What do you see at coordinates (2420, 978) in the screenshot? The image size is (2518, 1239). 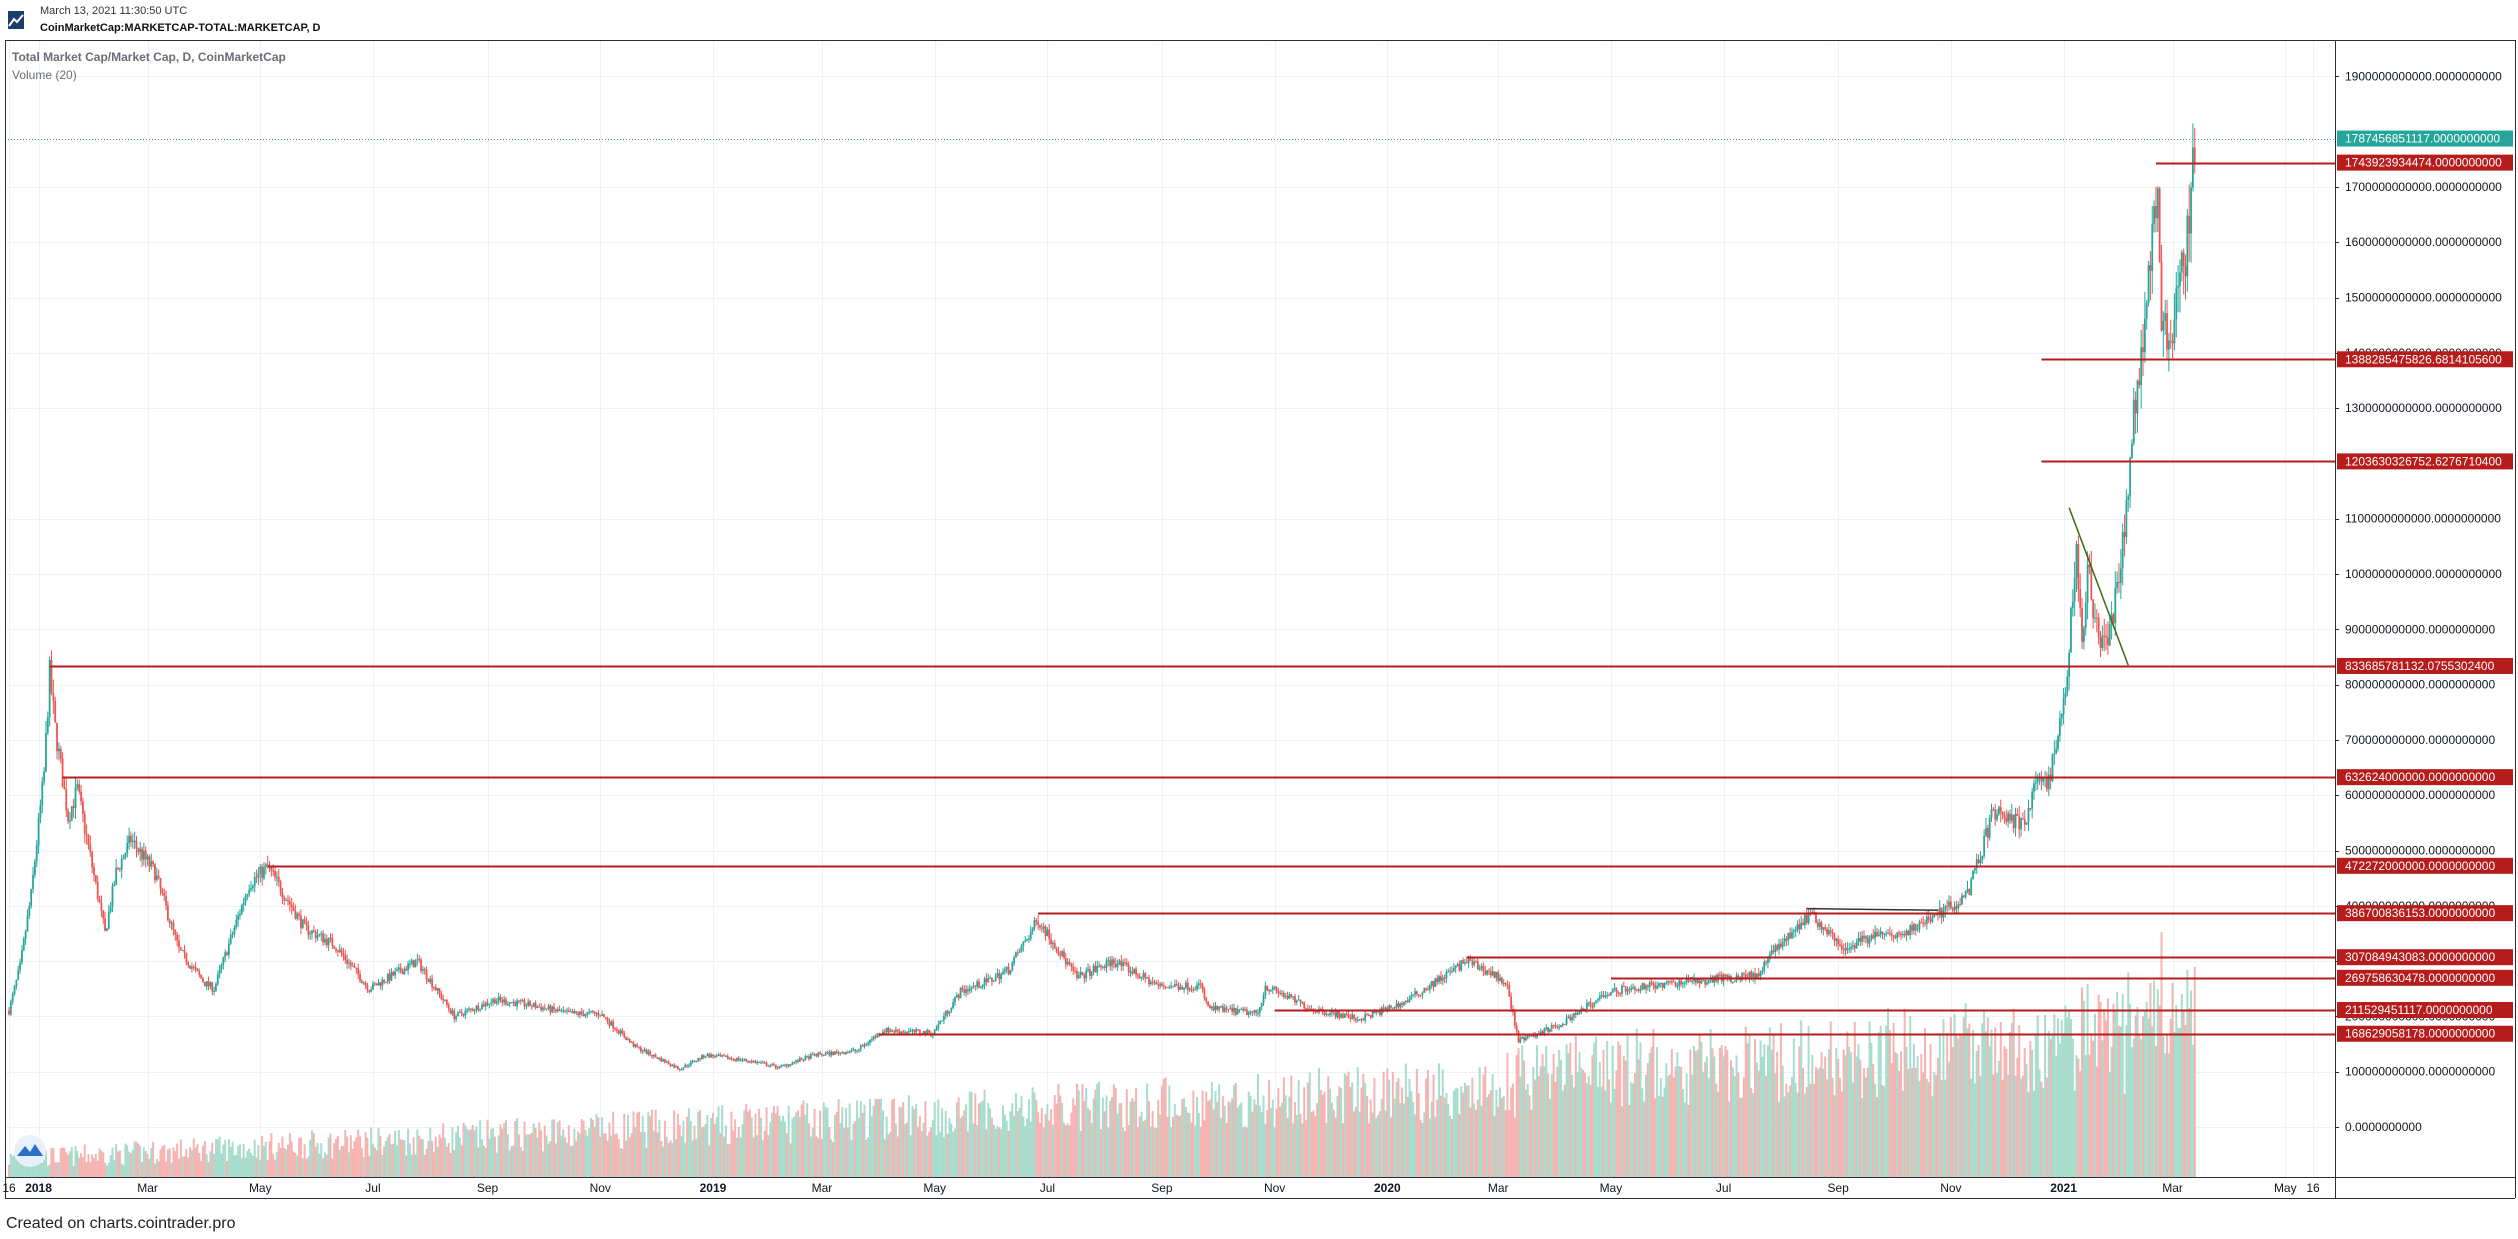 I see `level-price-tag: 269758630478.0000000000` at bounding box center [2420, 978].